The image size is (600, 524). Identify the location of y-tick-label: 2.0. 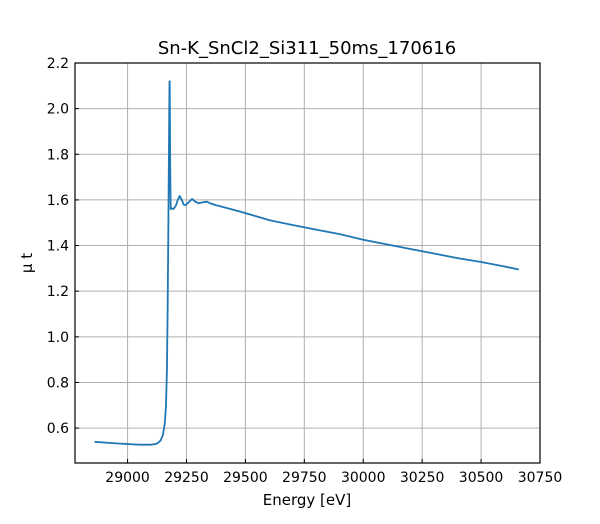
(58, 110).